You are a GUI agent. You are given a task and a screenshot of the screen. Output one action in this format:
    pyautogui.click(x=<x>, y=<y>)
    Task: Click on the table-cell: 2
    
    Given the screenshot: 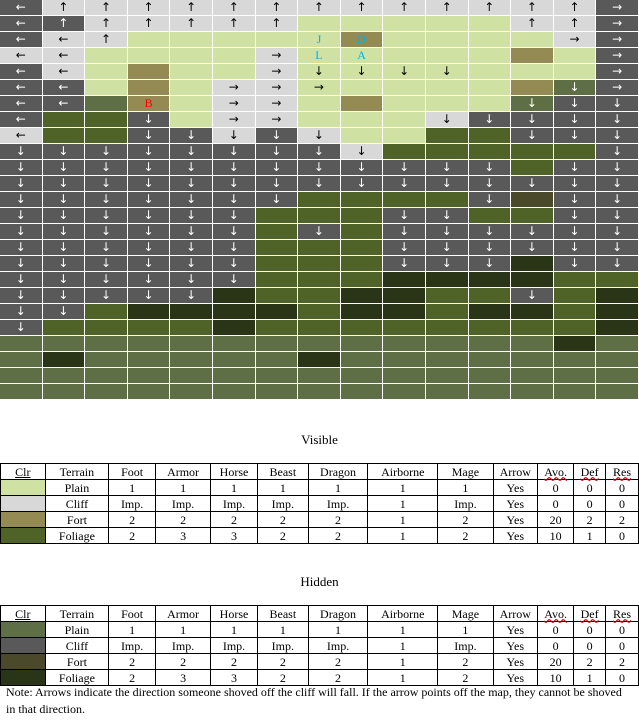 What is the action you would take?
    pyautogui.click(x=282, y=661)
    